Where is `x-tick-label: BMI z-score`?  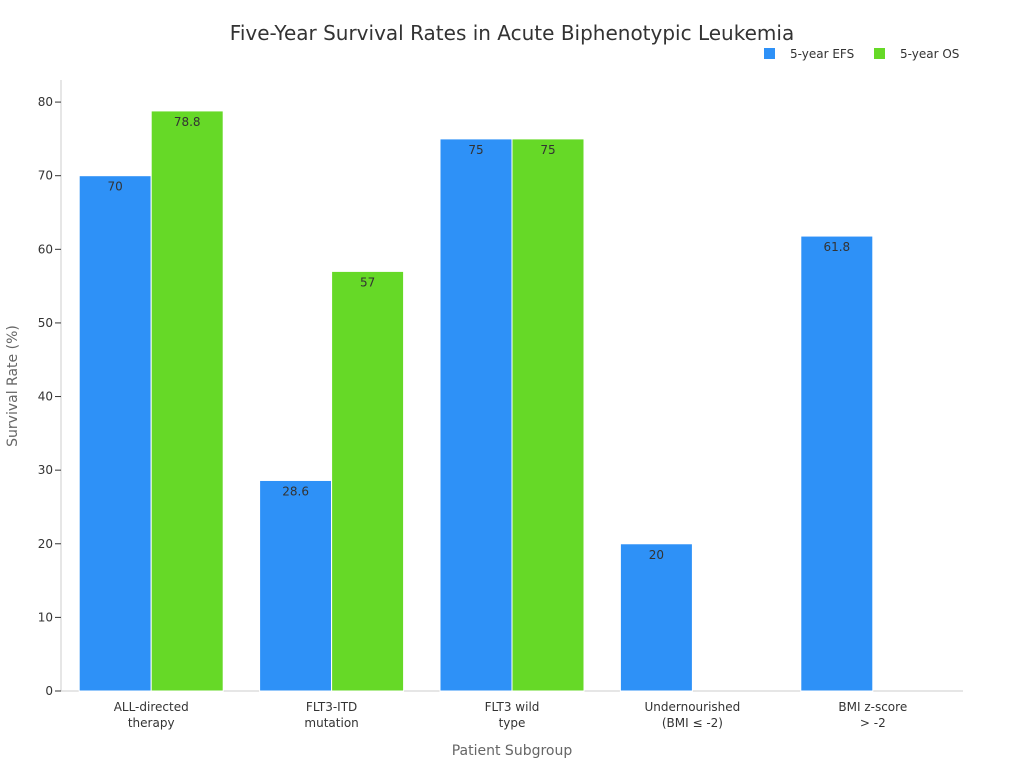 x-tick-label: BMI z-score is located at coordinates (872, 707).